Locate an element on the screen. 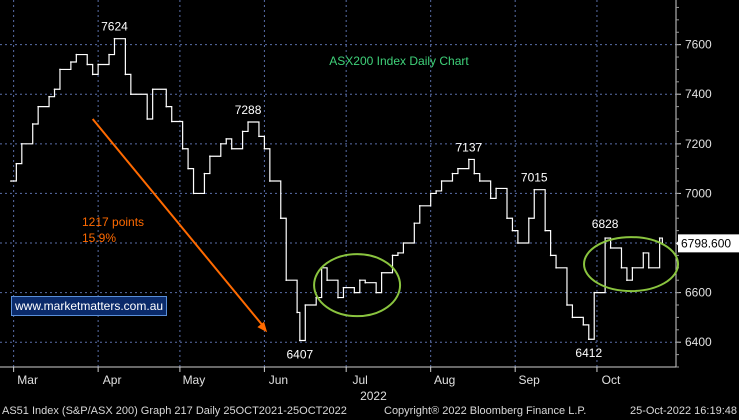 This screenshot has width=739, height=420. y-axis: 6400660068007000720074007600 is located at coordinates (693, 184).